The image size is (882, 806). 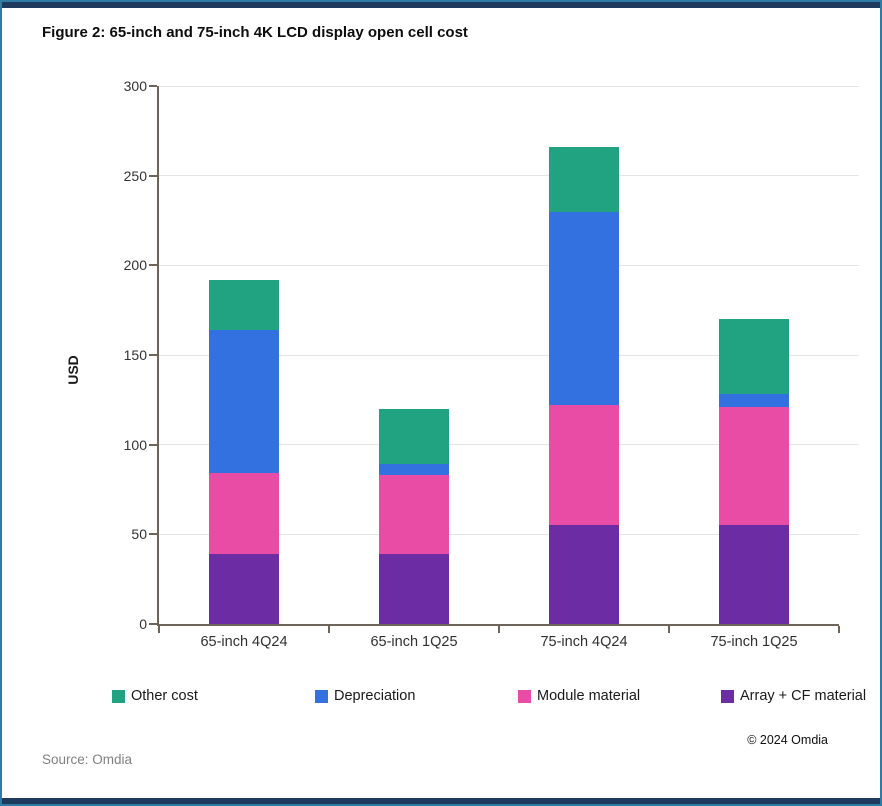 What do you see at coordinates (143, 624) in the screenshot?
I see `y-tick-label: 0` at bounding box center [143, 624].